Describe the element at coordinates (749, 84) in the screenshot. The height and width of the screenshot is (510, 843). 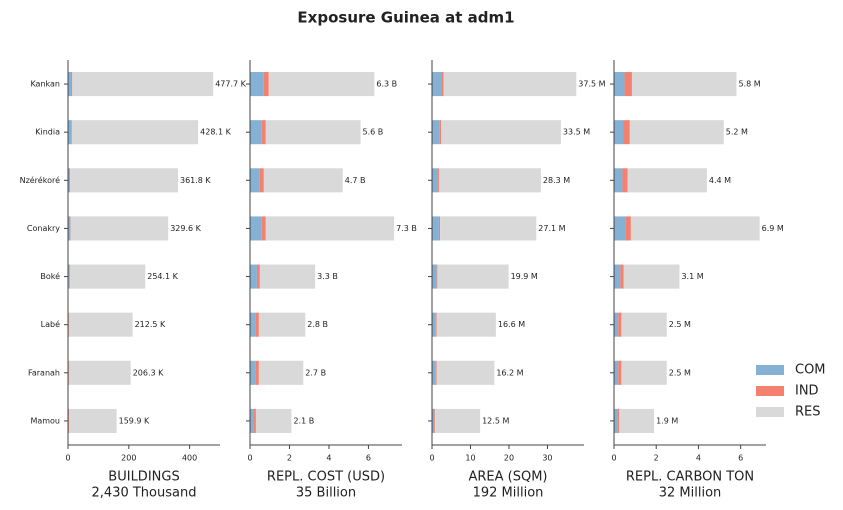
I see `total-label: 5.8 M` at that location.